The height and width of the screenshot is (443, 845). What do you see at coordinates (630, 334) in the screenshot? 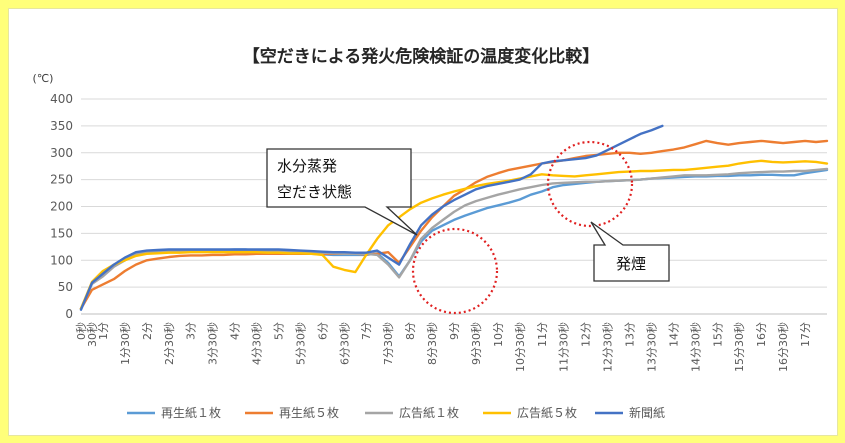
I see `x-tick-label: 13分` at bounding box center [630, 334].